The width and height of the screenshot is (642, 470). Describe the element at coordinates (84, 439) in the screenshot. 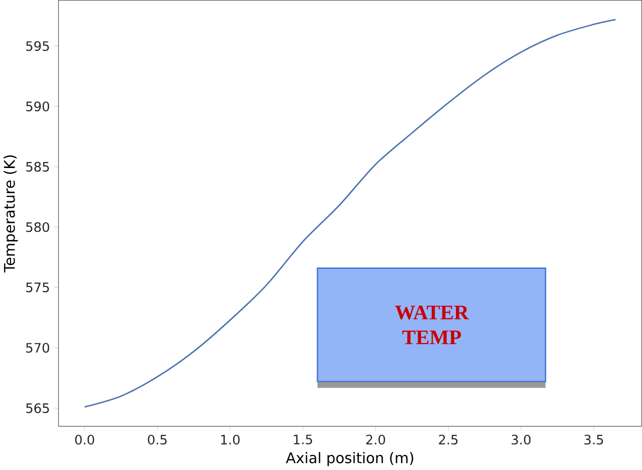

I see `x-tick-label: 0.0` at that location.